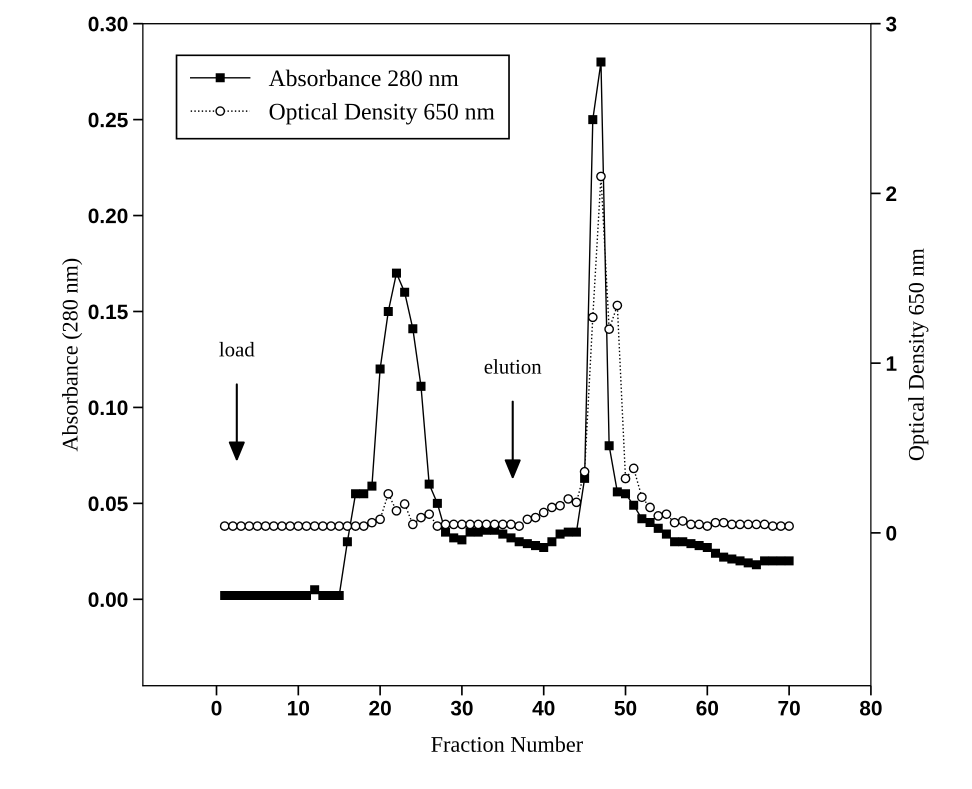  I want to click on y2-tick-label: 3, so click(891, 24).